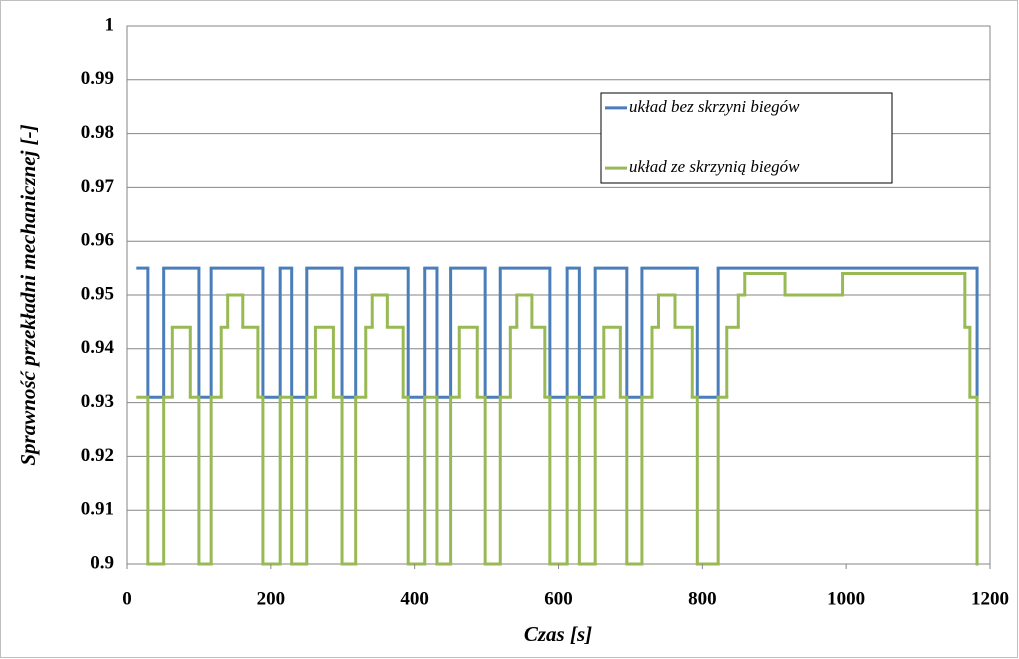 The image size is (1019, 659). What do you see at coordinates (97, 132) in the screenshot?
I see `y-tick-label: 0.98` at bounding box center [97, 132].